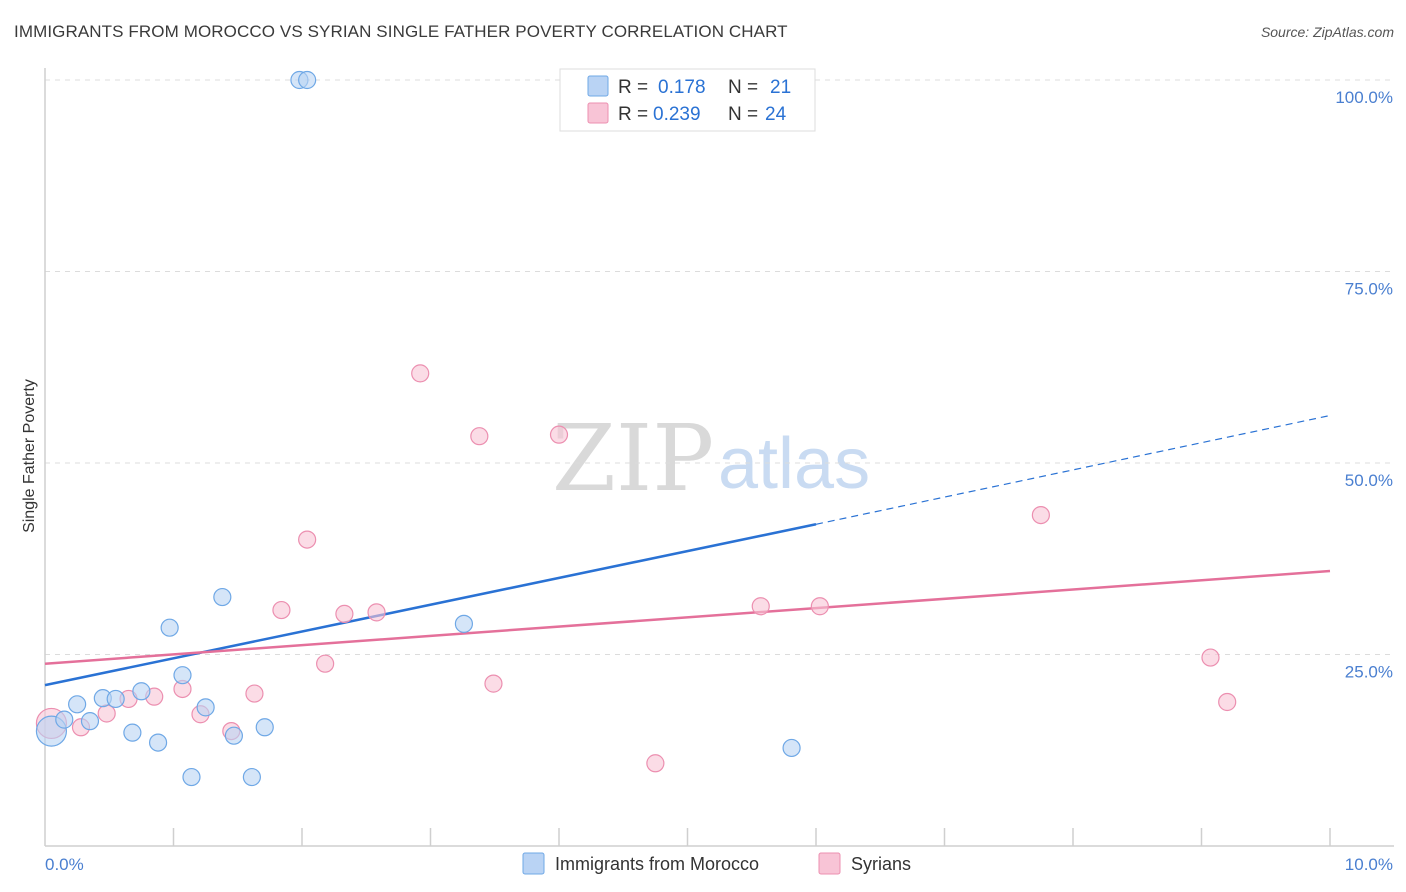  What do you see at coordinates (1369, 480) in the screenshot?
I see `y-tick-label-2: 50.0%` at bounding box center [1369, 480].